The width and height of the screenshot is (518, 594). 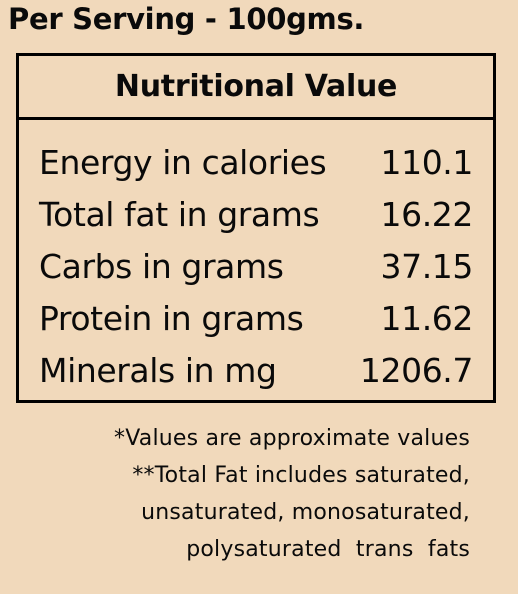 What do you see at coordinates (427, 214) in the screenshot?
I see `nutrient-value: 16.22` at bounding box center [427, 214].